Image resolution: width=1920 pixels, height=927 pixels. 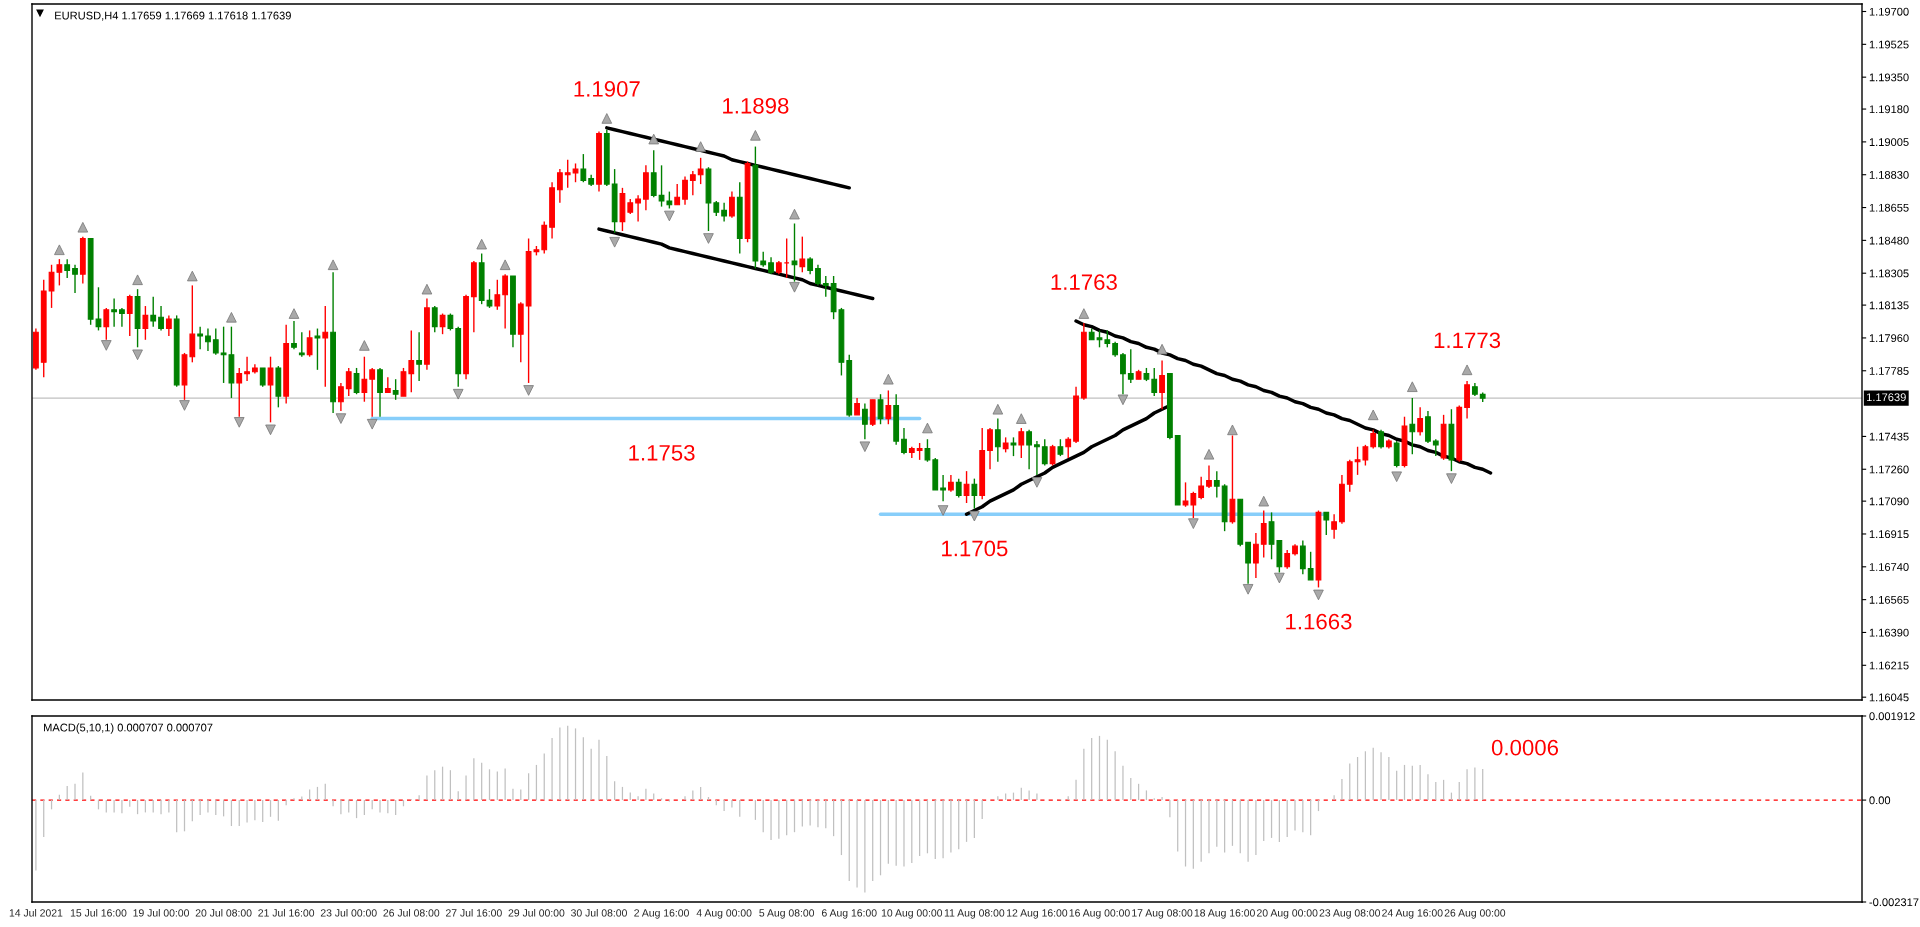 What do you see at coordinates (1319, 621) in the screenshot?
I see `annotation: 1.1663` at bounding box center [1319, 621].